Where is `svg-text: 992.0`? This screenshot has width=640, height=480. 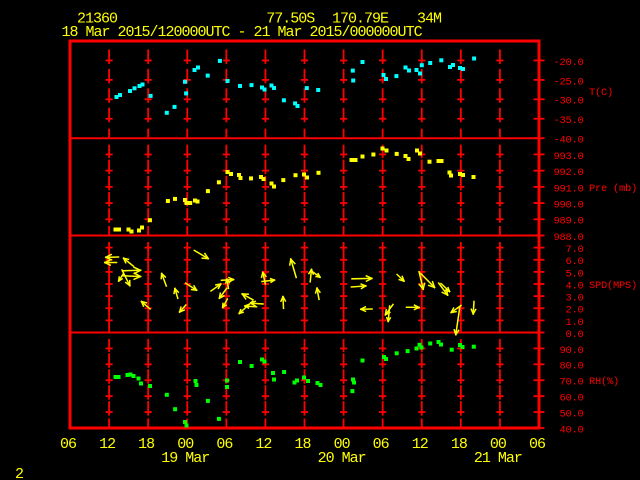 svg-text: 992.0 is located at coordinates (569, 173).